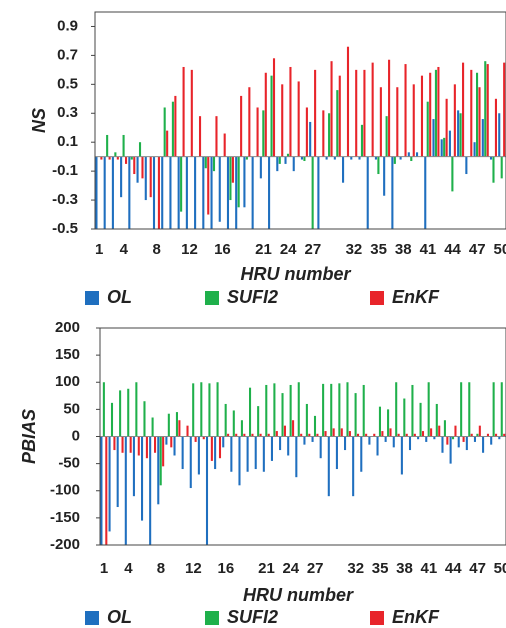 Image resolution: width=506 pixels, height=628 pixels. Describe the element at coordinates (71, 408) in the screenshot. I see `y-tick-label: 50` at that location.